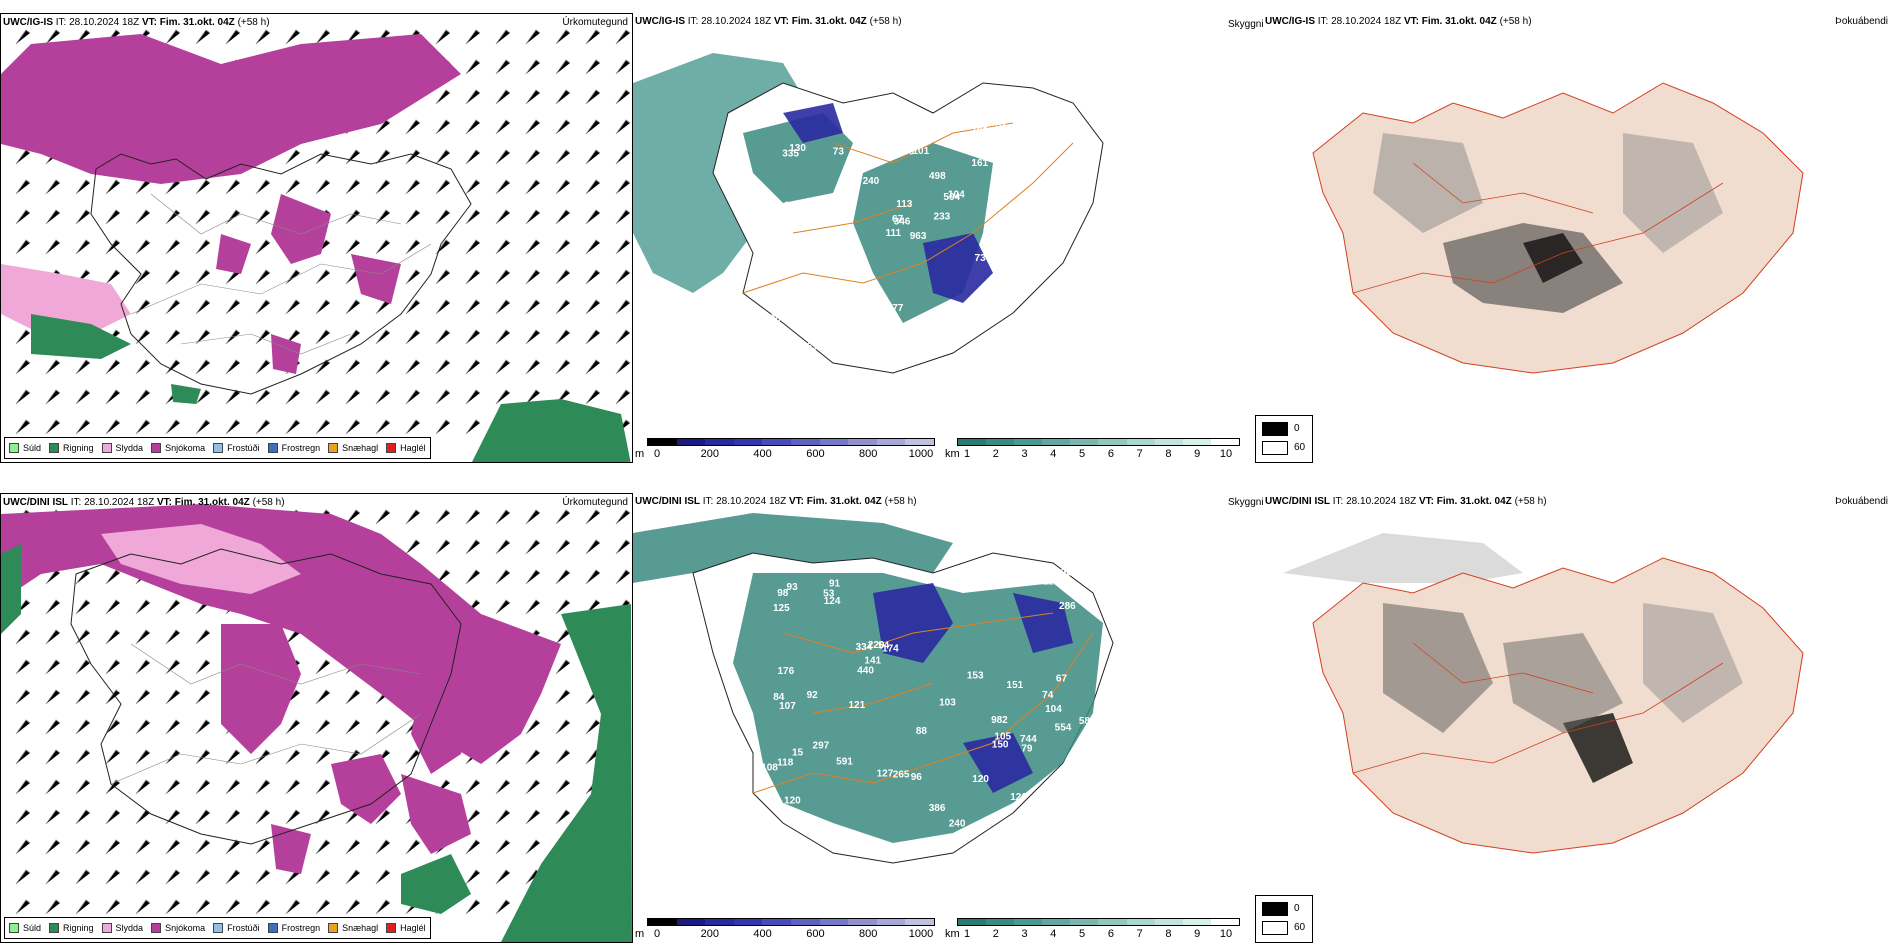  What do you see at coordinates (657, 934) in the screenshot?
I see `colorbar-tick-label: 0` at bounding box center [657, 934].